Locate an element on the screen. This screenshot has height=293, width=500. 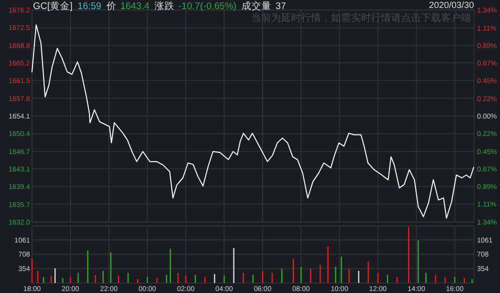
chart-title: GC[黄金] is located at coordinates (53, 6).